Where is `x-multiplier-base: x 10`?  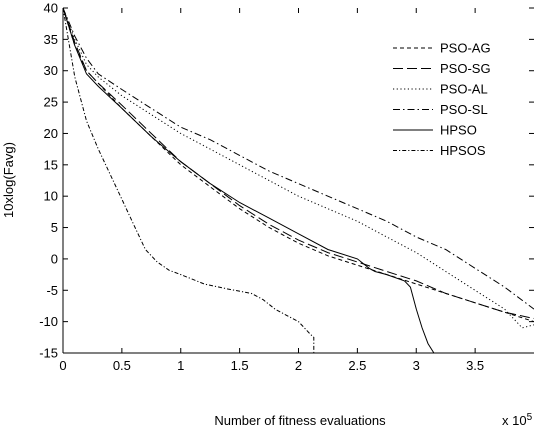 x-multiplier-base: x 10 is located at coordinates (514, 420).